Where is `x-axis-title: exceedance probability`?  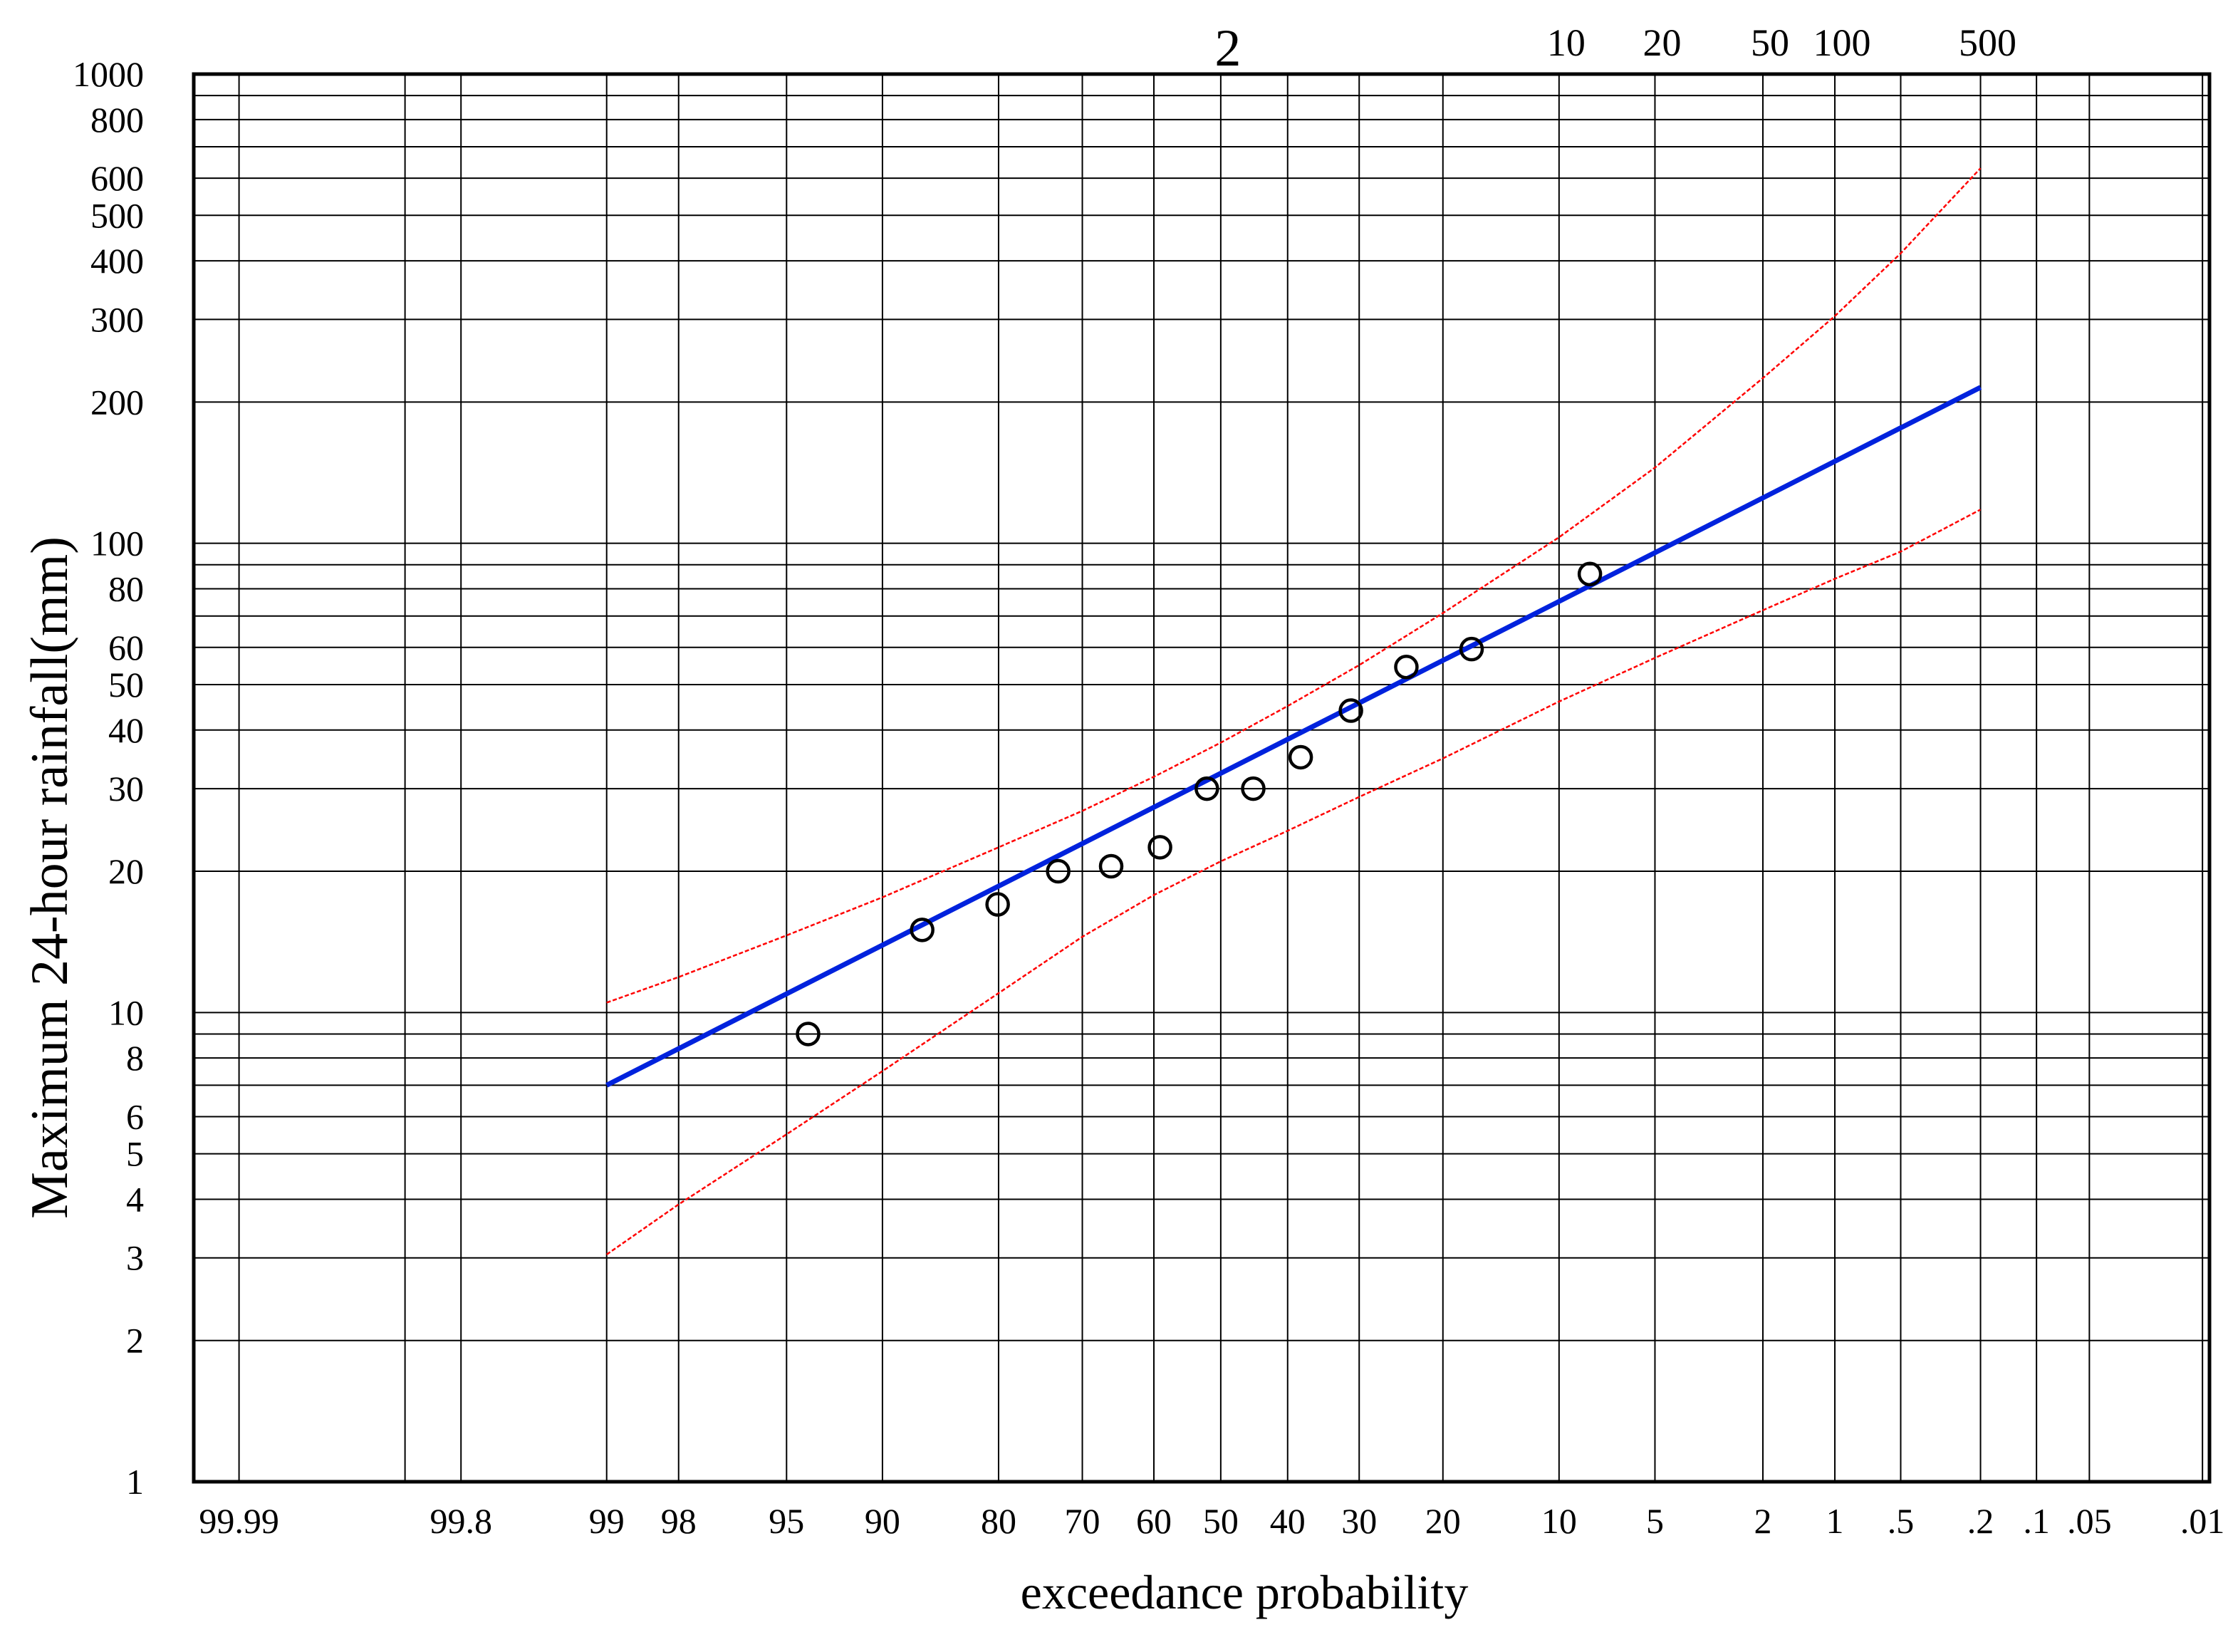 x-axis-title: exceedance probability is located at coordinates (1245, 1592).